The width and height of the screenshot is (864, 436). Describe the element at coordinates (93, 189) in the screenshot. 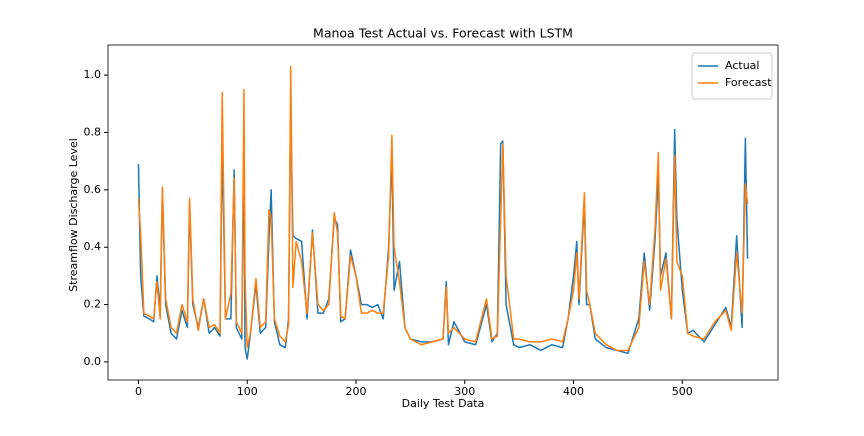

I see `y-tick-label: 0.6` at that location.